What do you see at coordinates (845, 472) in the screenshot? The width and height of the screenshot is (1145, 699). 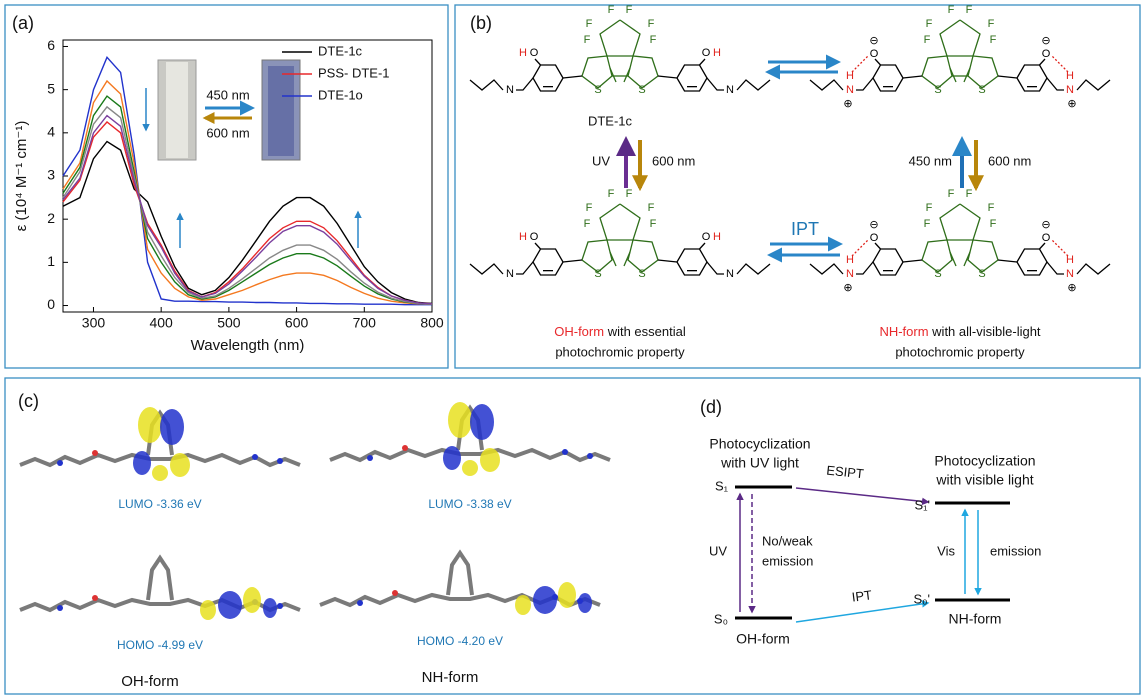 I see `process-label: ESIPT` at bounding box center [845, 472].